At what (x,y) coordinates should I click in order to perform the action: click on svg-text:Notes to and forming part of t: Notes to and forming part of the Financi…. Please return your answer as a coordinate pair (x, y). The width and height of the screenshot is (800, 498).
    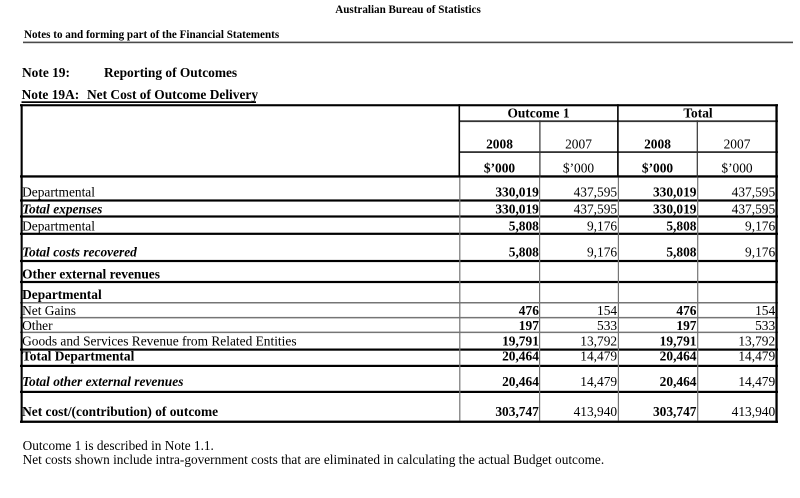
    Looking at the image, I should click on (152, 35).